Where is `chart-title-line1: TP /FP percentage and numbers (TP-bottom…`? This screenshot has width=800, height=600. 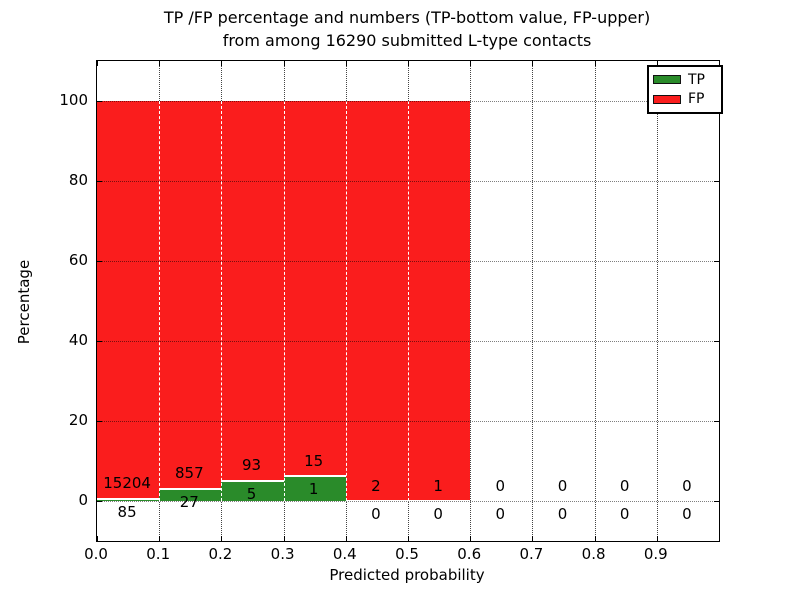 chart-title-line1: TP /FP percentage and numbers (TP-bottom… is located at coordinates (407, 17).